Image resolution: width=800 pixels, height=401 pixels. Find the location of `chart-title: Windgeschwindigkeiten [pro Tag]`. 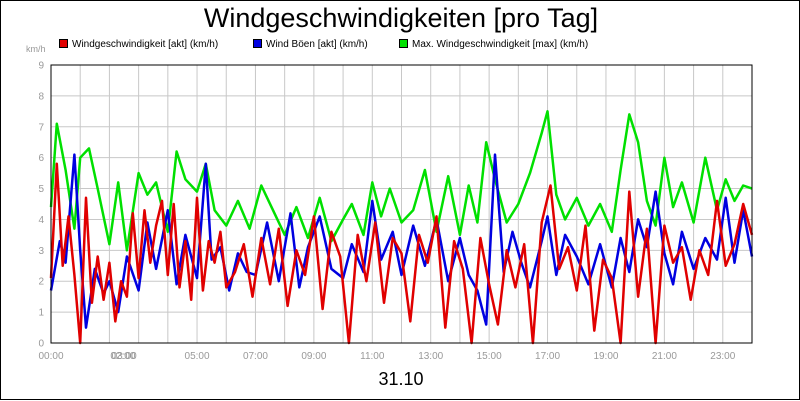

chart-title: Windgeschwindigkeiten [pro Tag] is located at coordinates (401, 18).